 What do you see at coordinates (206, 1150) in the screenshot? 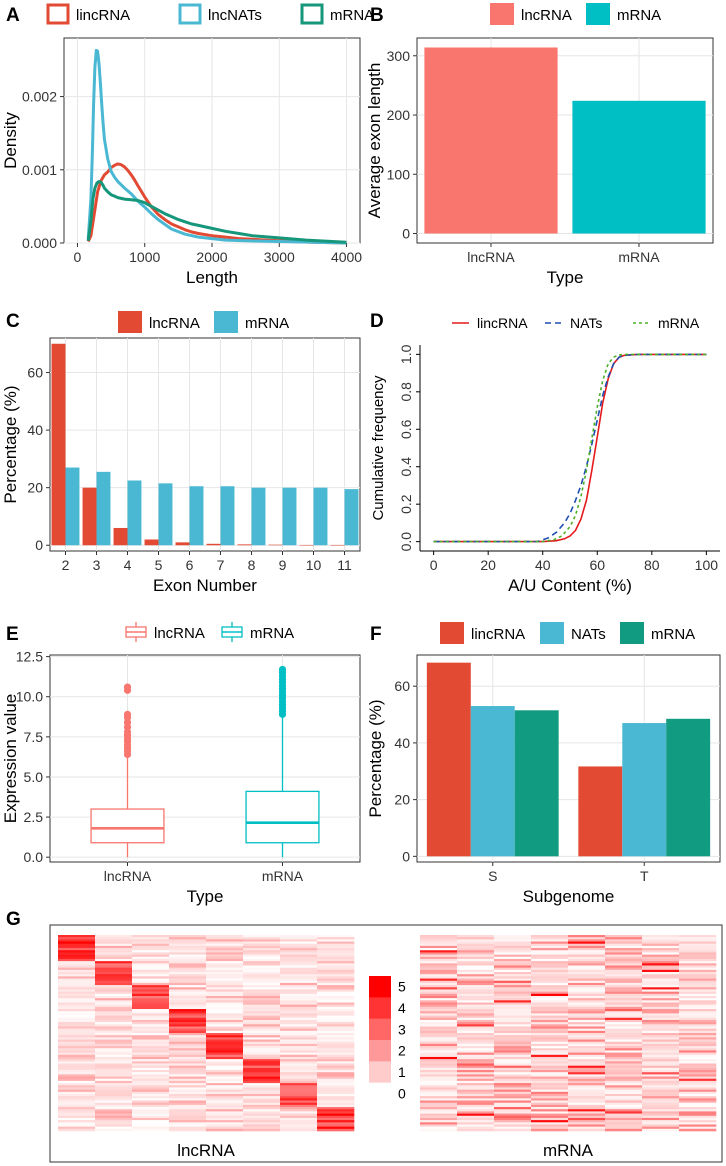
I see `heatmap-group-label: lncRNA` at bounding box center [206, 1150].